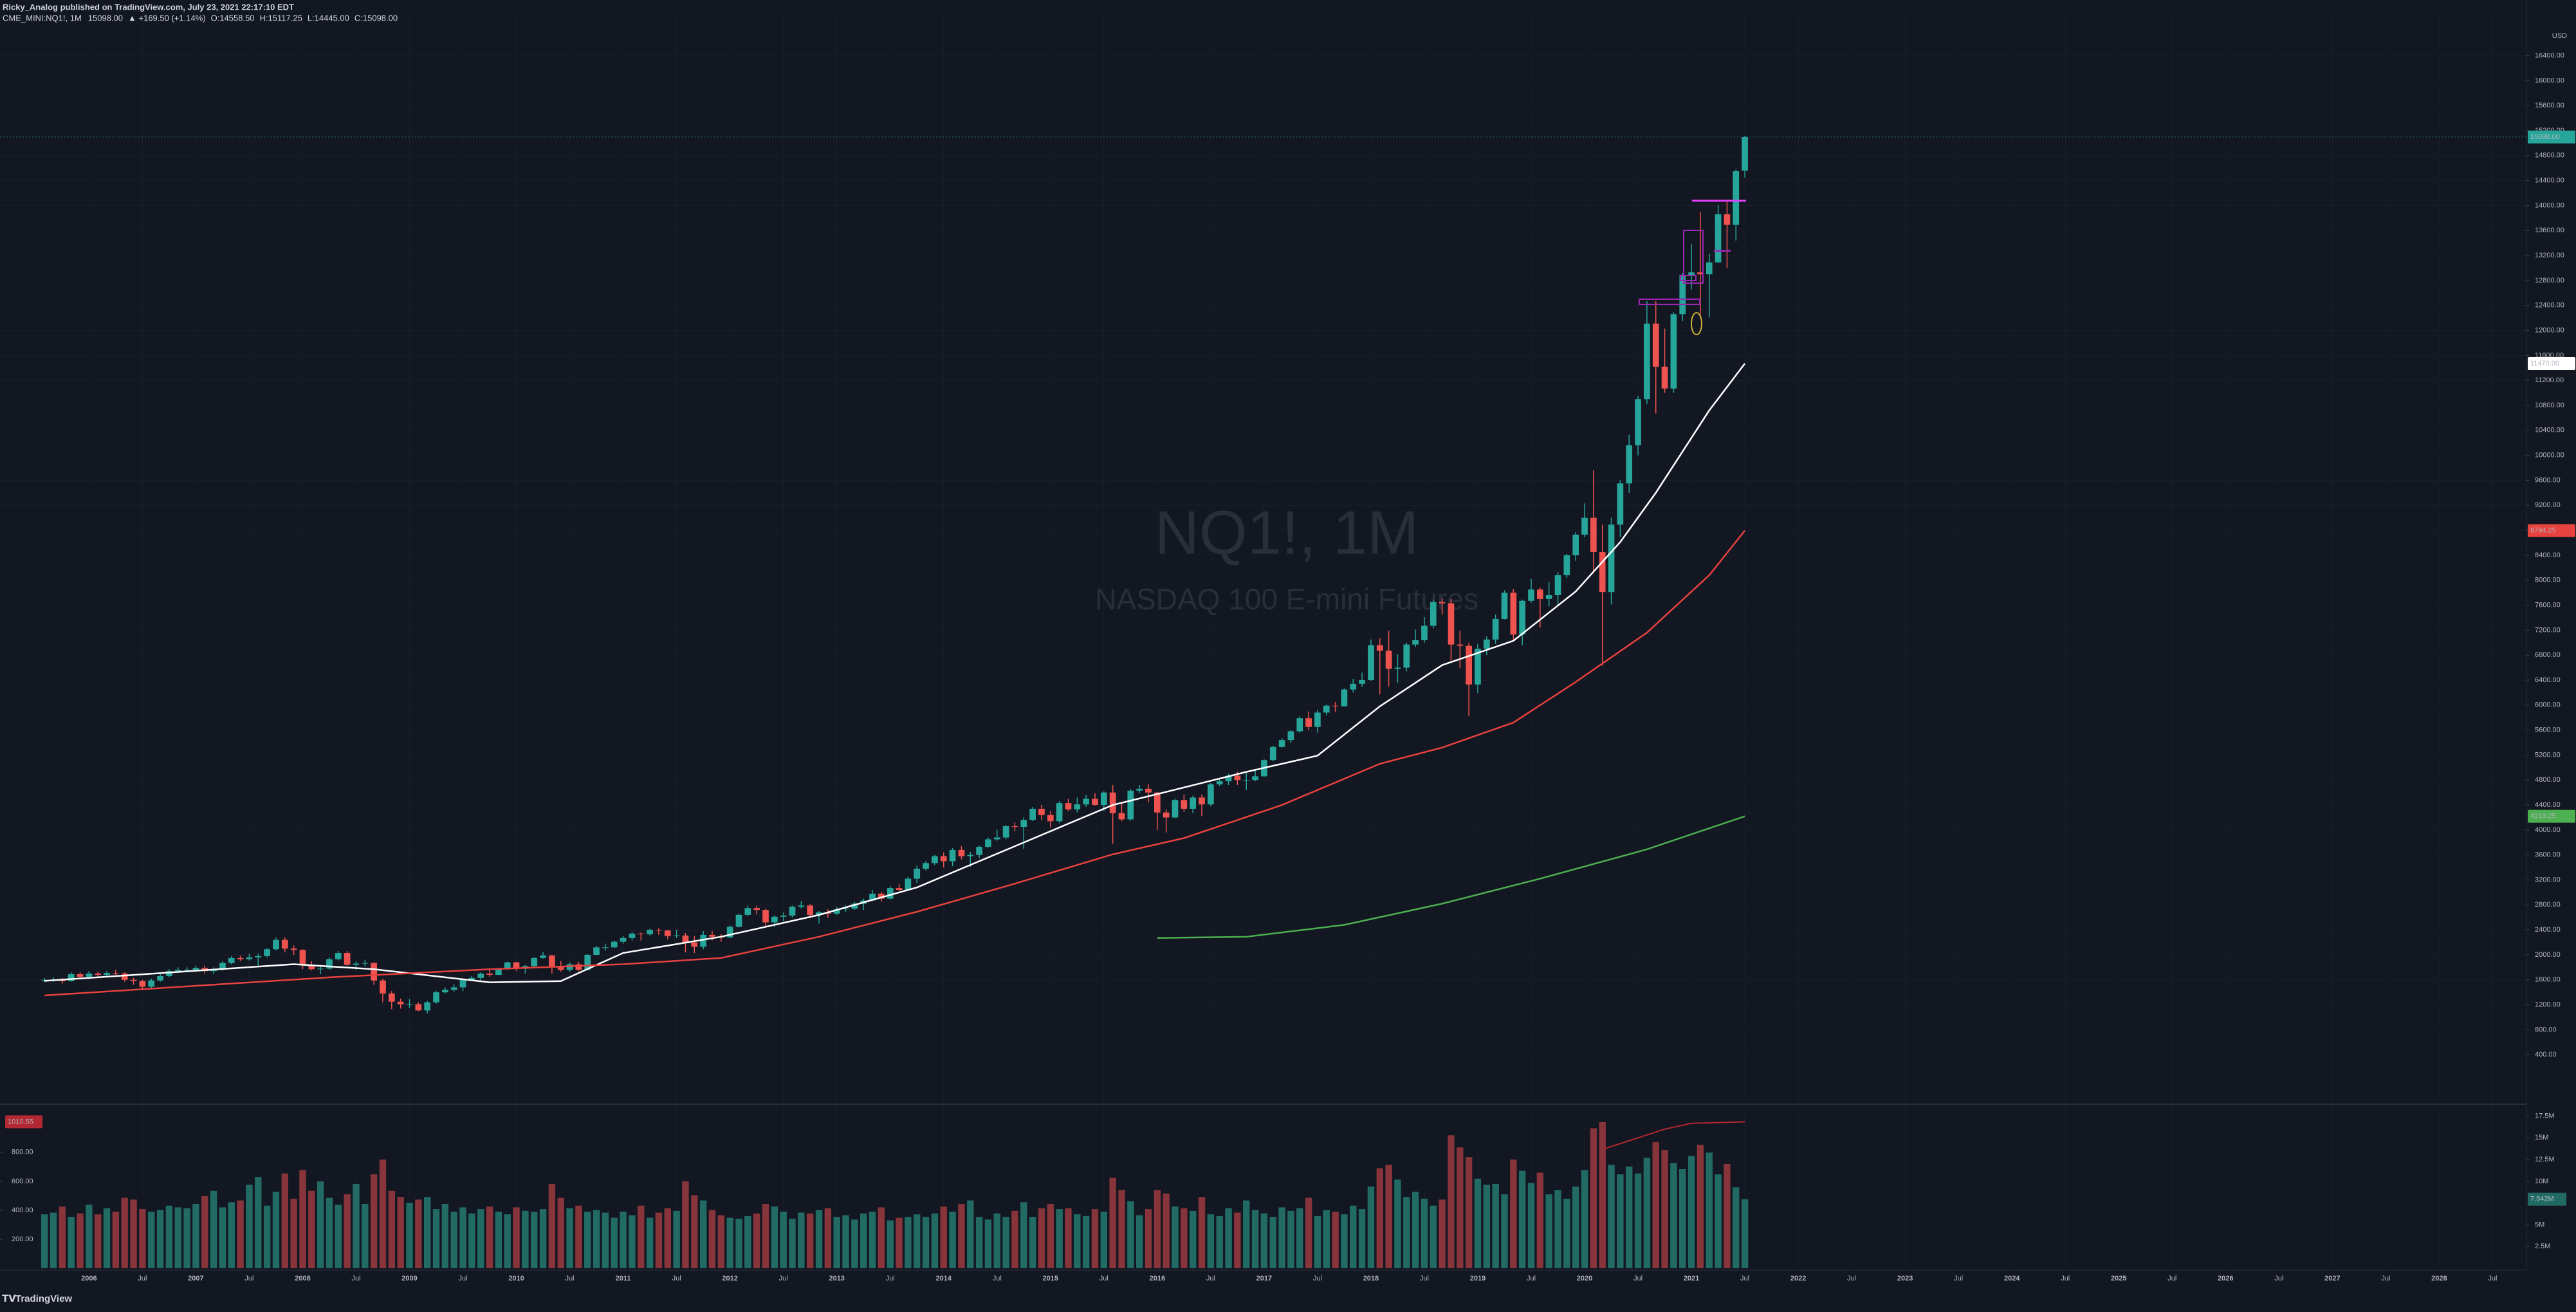  What do you see at coordinates (2549, 380) in the screenshot?
I see `y-tick-label: 11200.00` at bounding box center [2549, 380].